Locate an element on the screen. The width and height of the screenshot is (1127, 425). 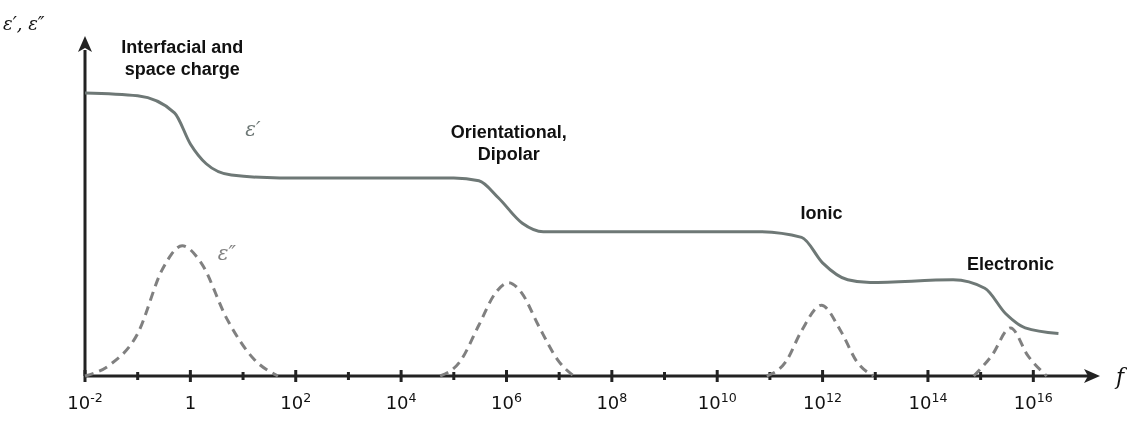
x-tick-label: 10$^{12}$ is located at coordinates (823, 401).